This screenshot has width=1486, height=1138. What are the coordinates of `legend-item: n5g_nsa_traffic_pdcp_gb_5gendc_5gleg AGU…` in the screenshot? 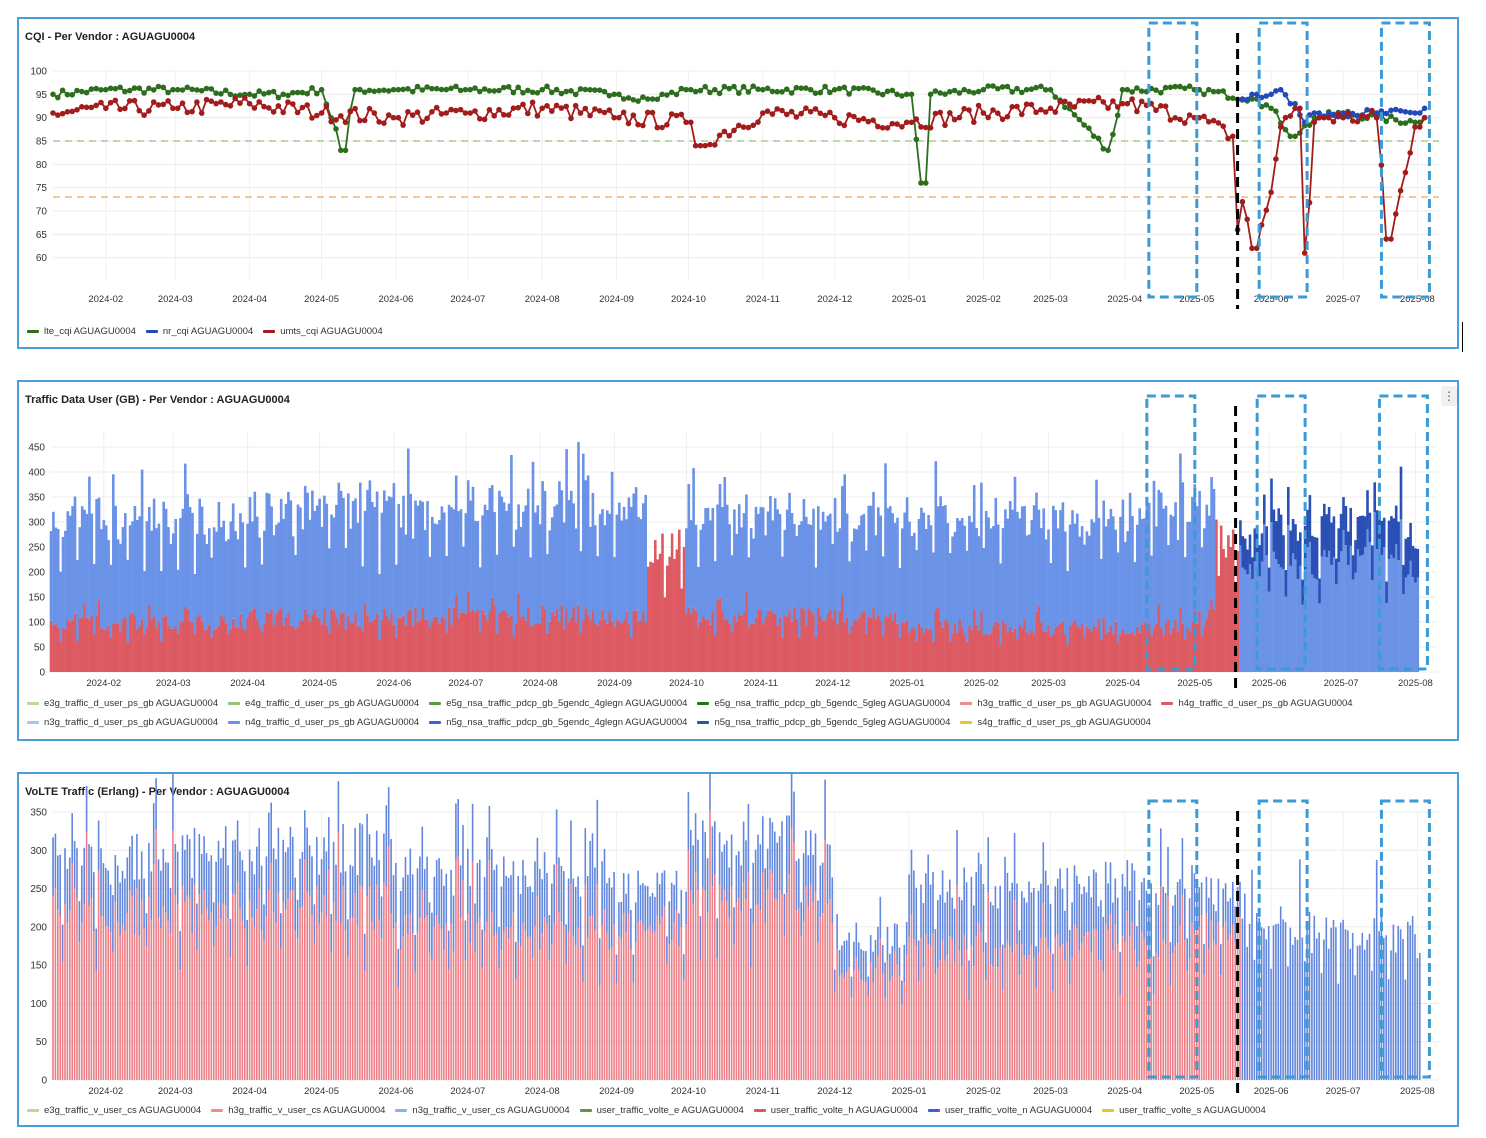 It's located at (823, 722).